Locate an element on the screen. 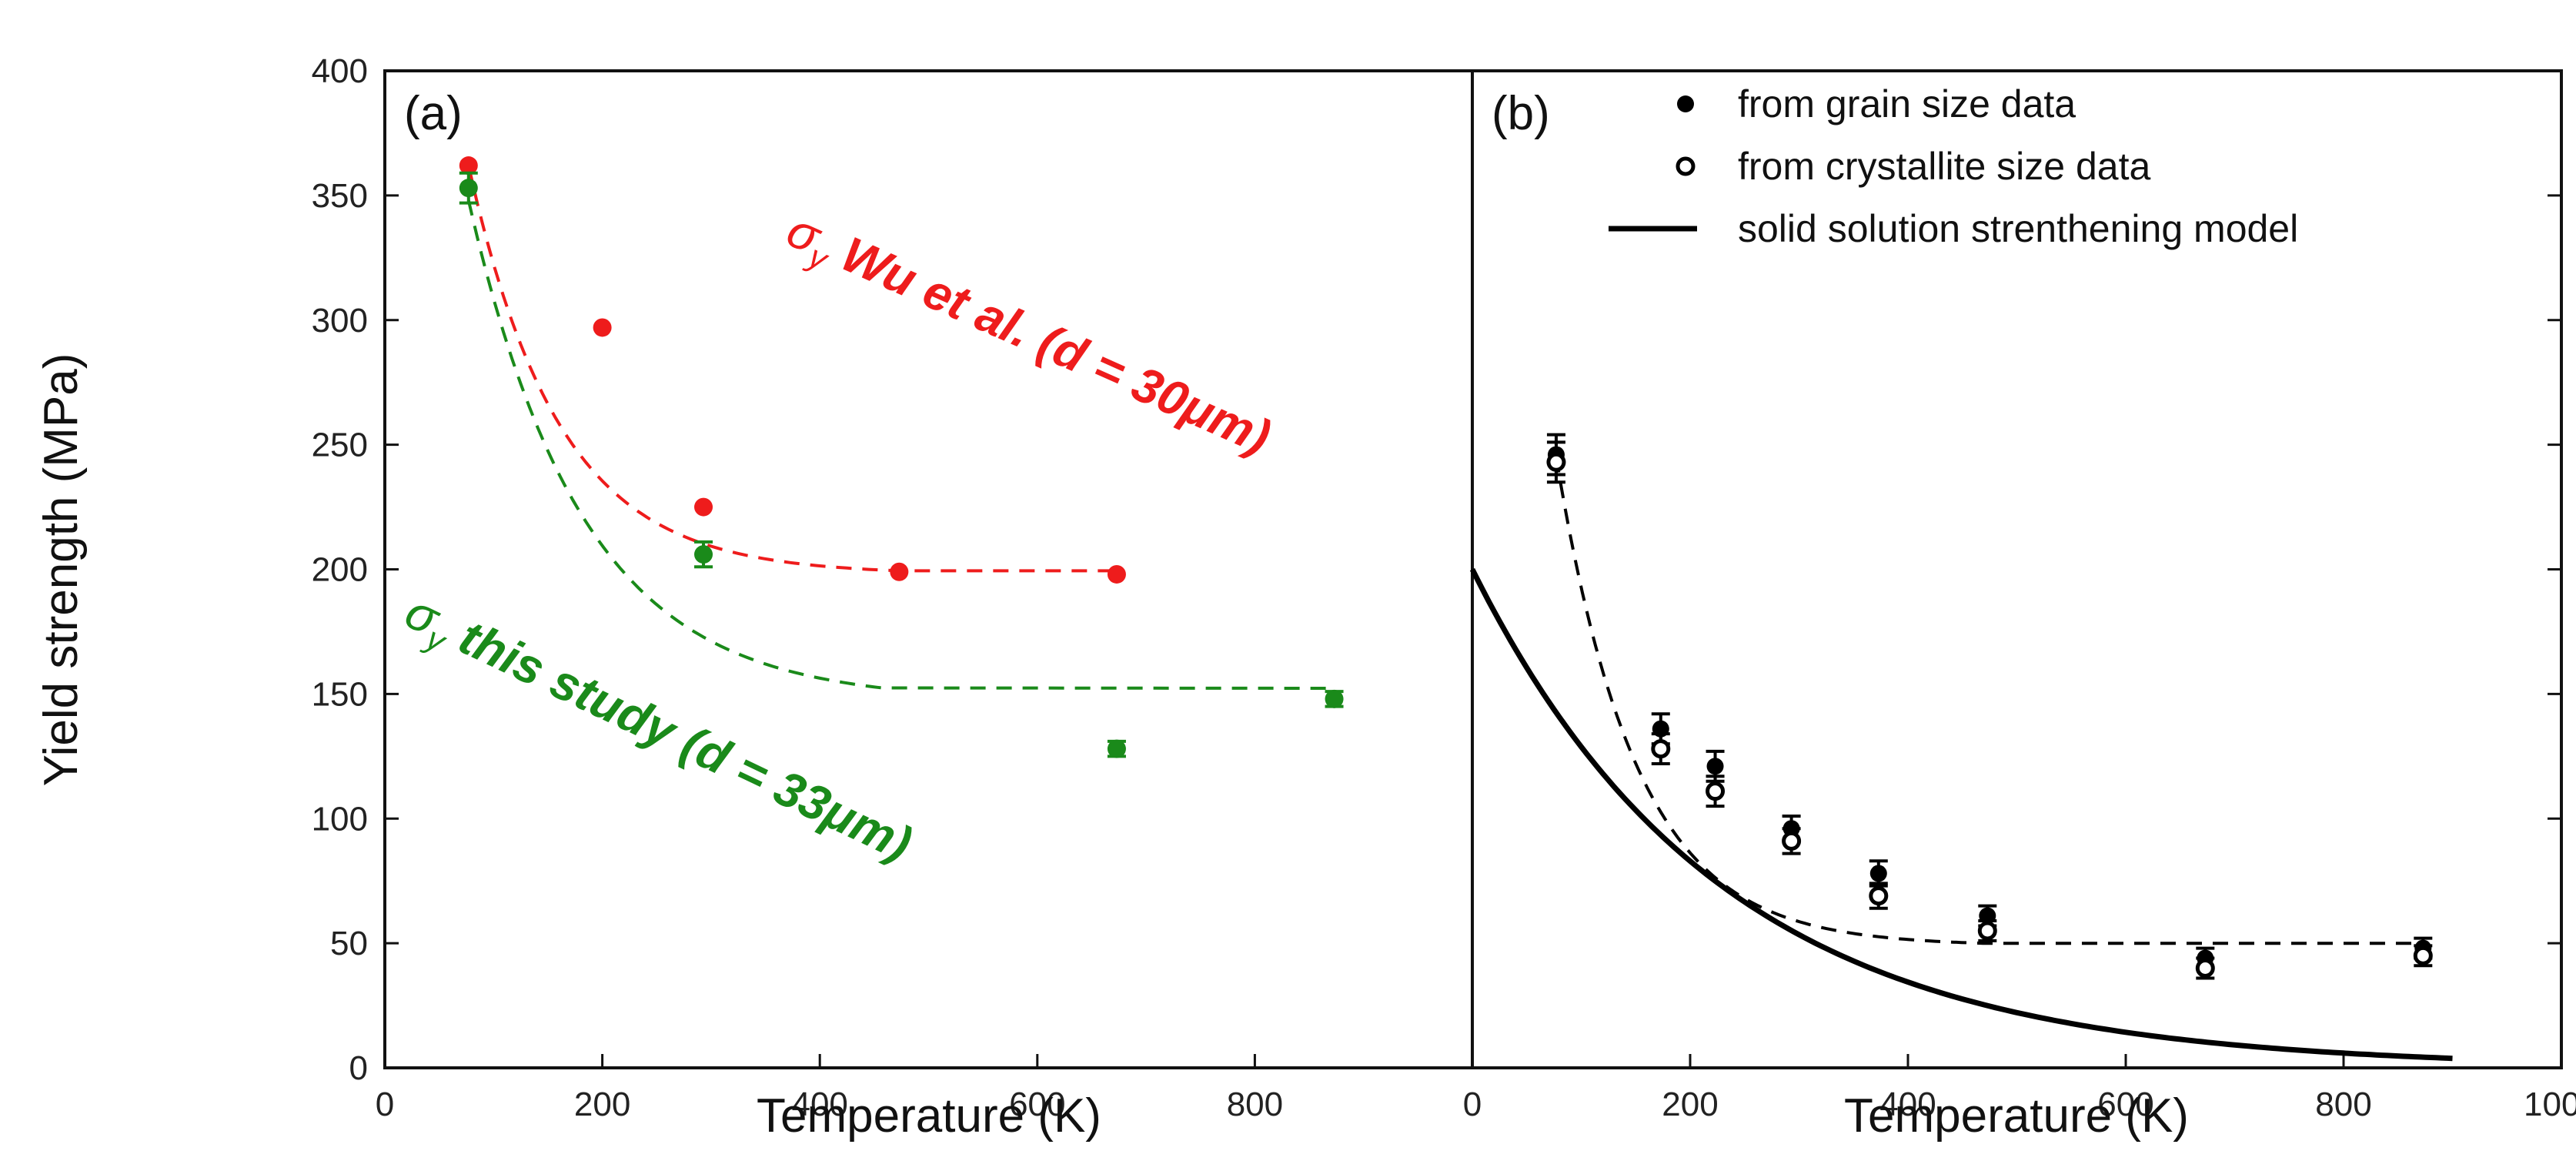 Image resolution: width=2576 pixels, height=1151 pixels. x-tick-label-a: 0 is located at coordinates (385, 1104).